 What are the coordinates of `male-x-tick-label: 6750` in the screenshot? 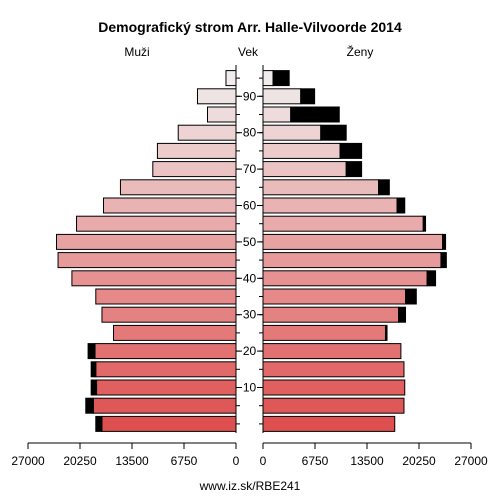 It's located at (184, 461).